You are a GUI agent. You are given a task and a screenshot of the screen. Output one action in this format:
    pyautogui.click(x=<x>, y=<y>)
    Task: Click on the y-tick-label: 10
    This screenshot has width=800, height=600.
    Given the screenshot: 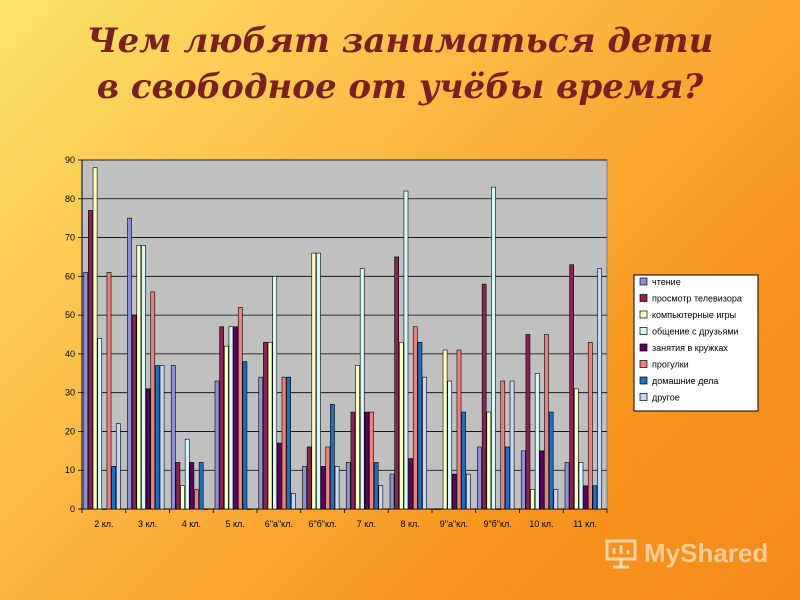 What is the action you would take?
    pyautogui.click(x=70, y=470)
    